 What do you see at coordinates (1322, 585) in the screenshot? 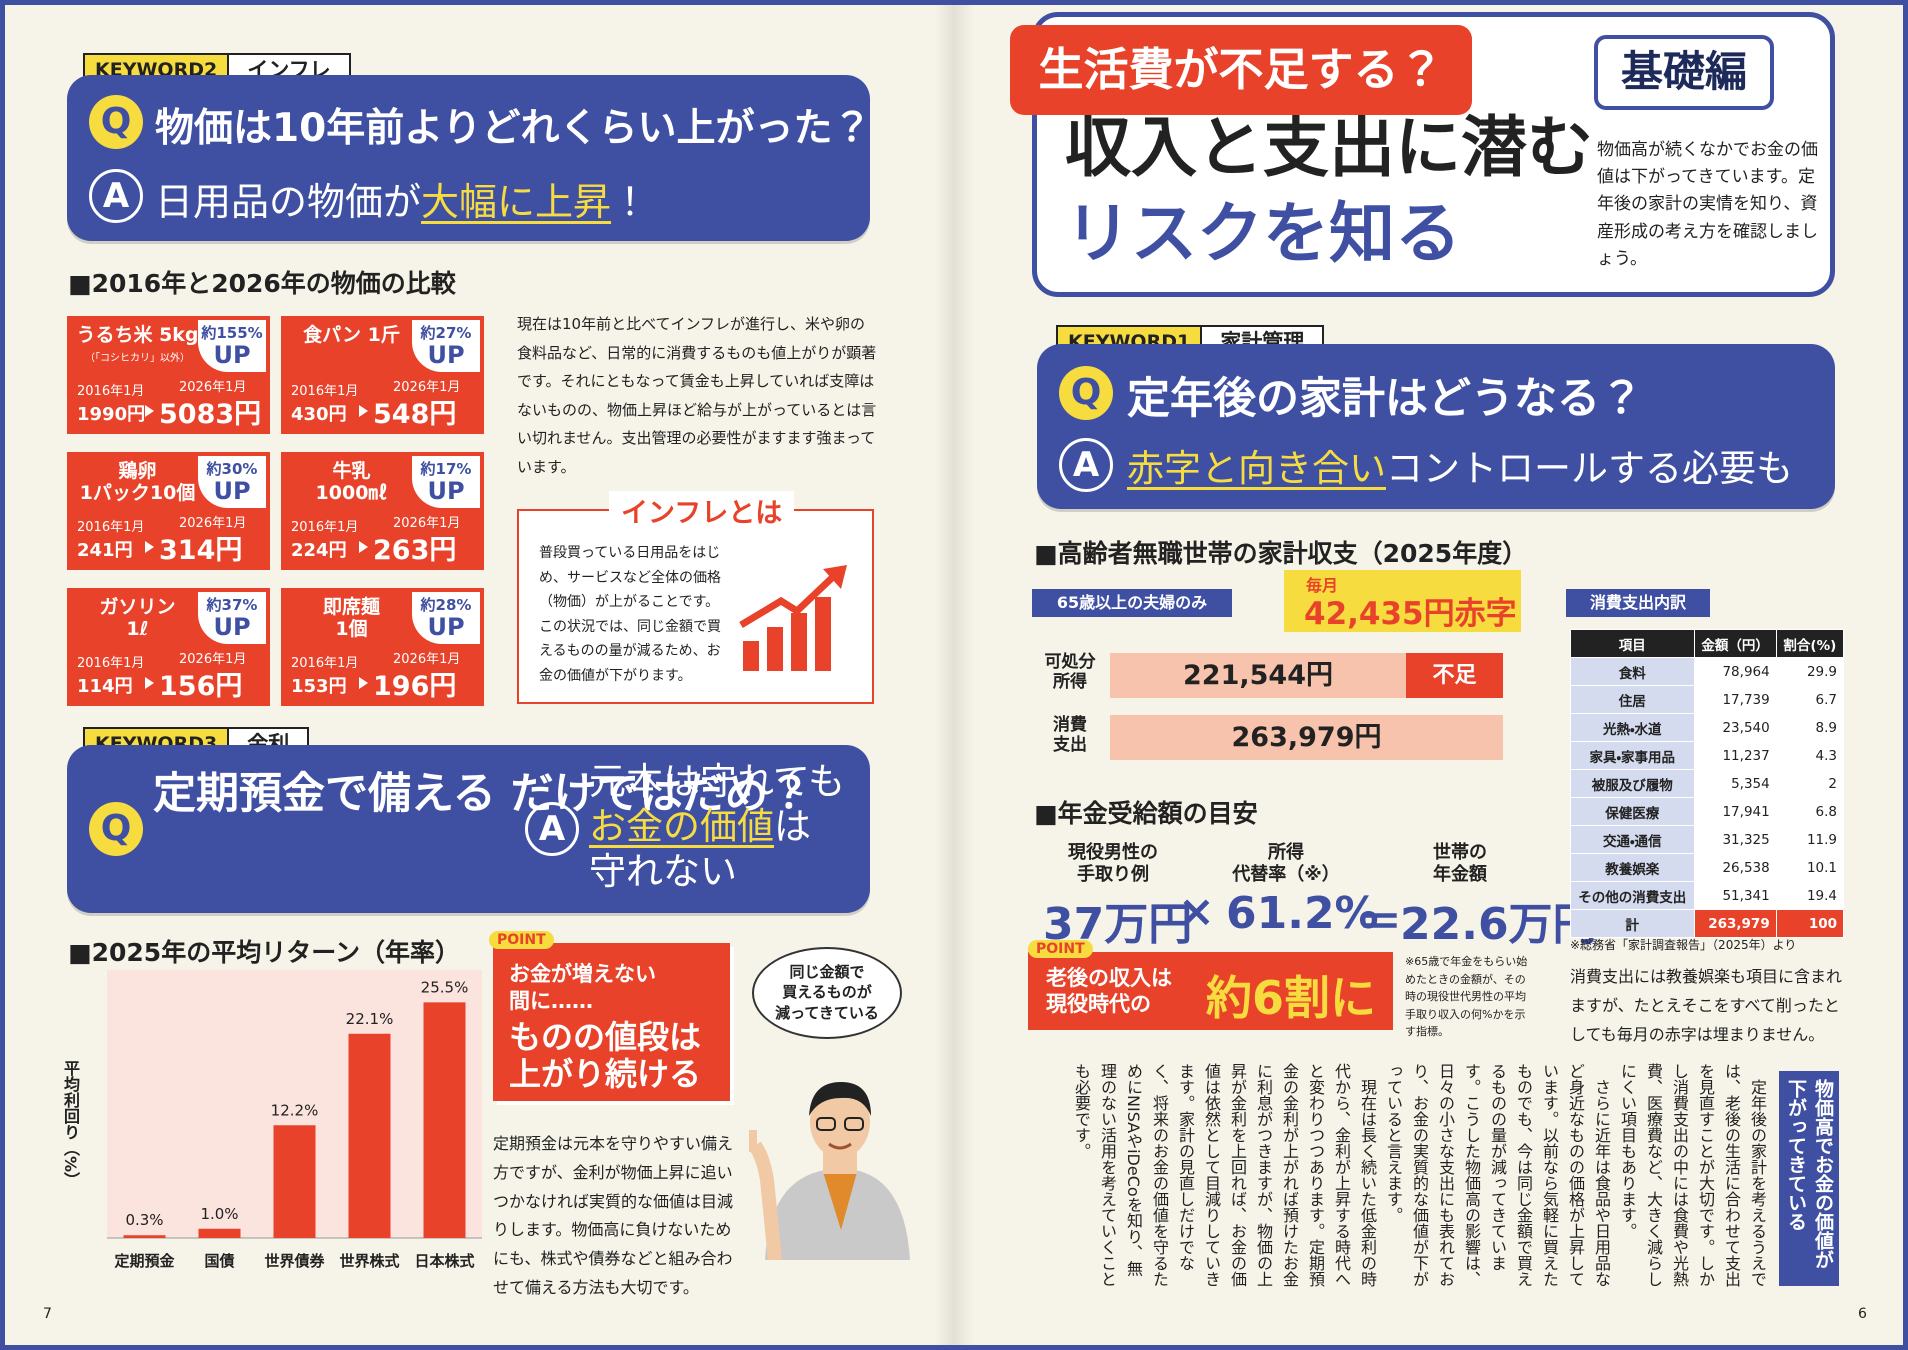
I see `deficit-label: 毎月` at bounding box center [1322, 585].